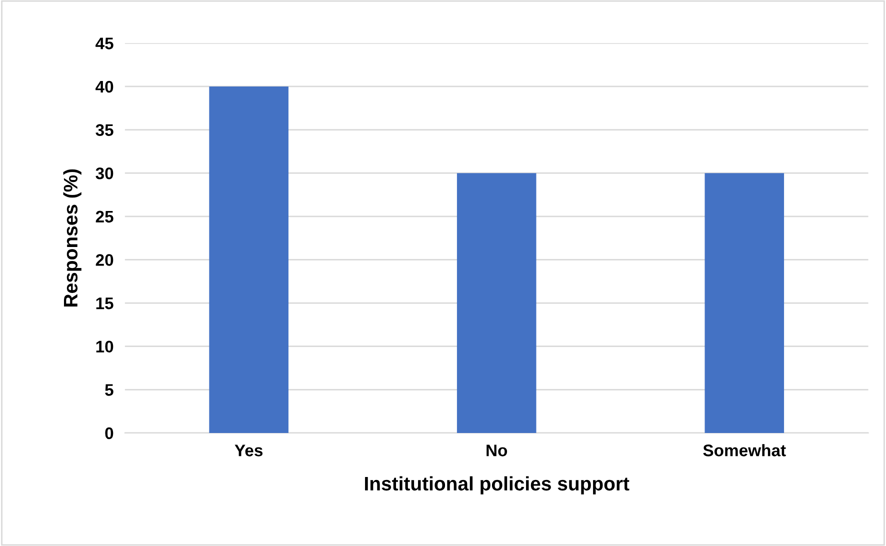  What do you see at coordinates (497, 450) in the screenshot?
I see `x-tick-label: No` at bounding box center [497, 450].